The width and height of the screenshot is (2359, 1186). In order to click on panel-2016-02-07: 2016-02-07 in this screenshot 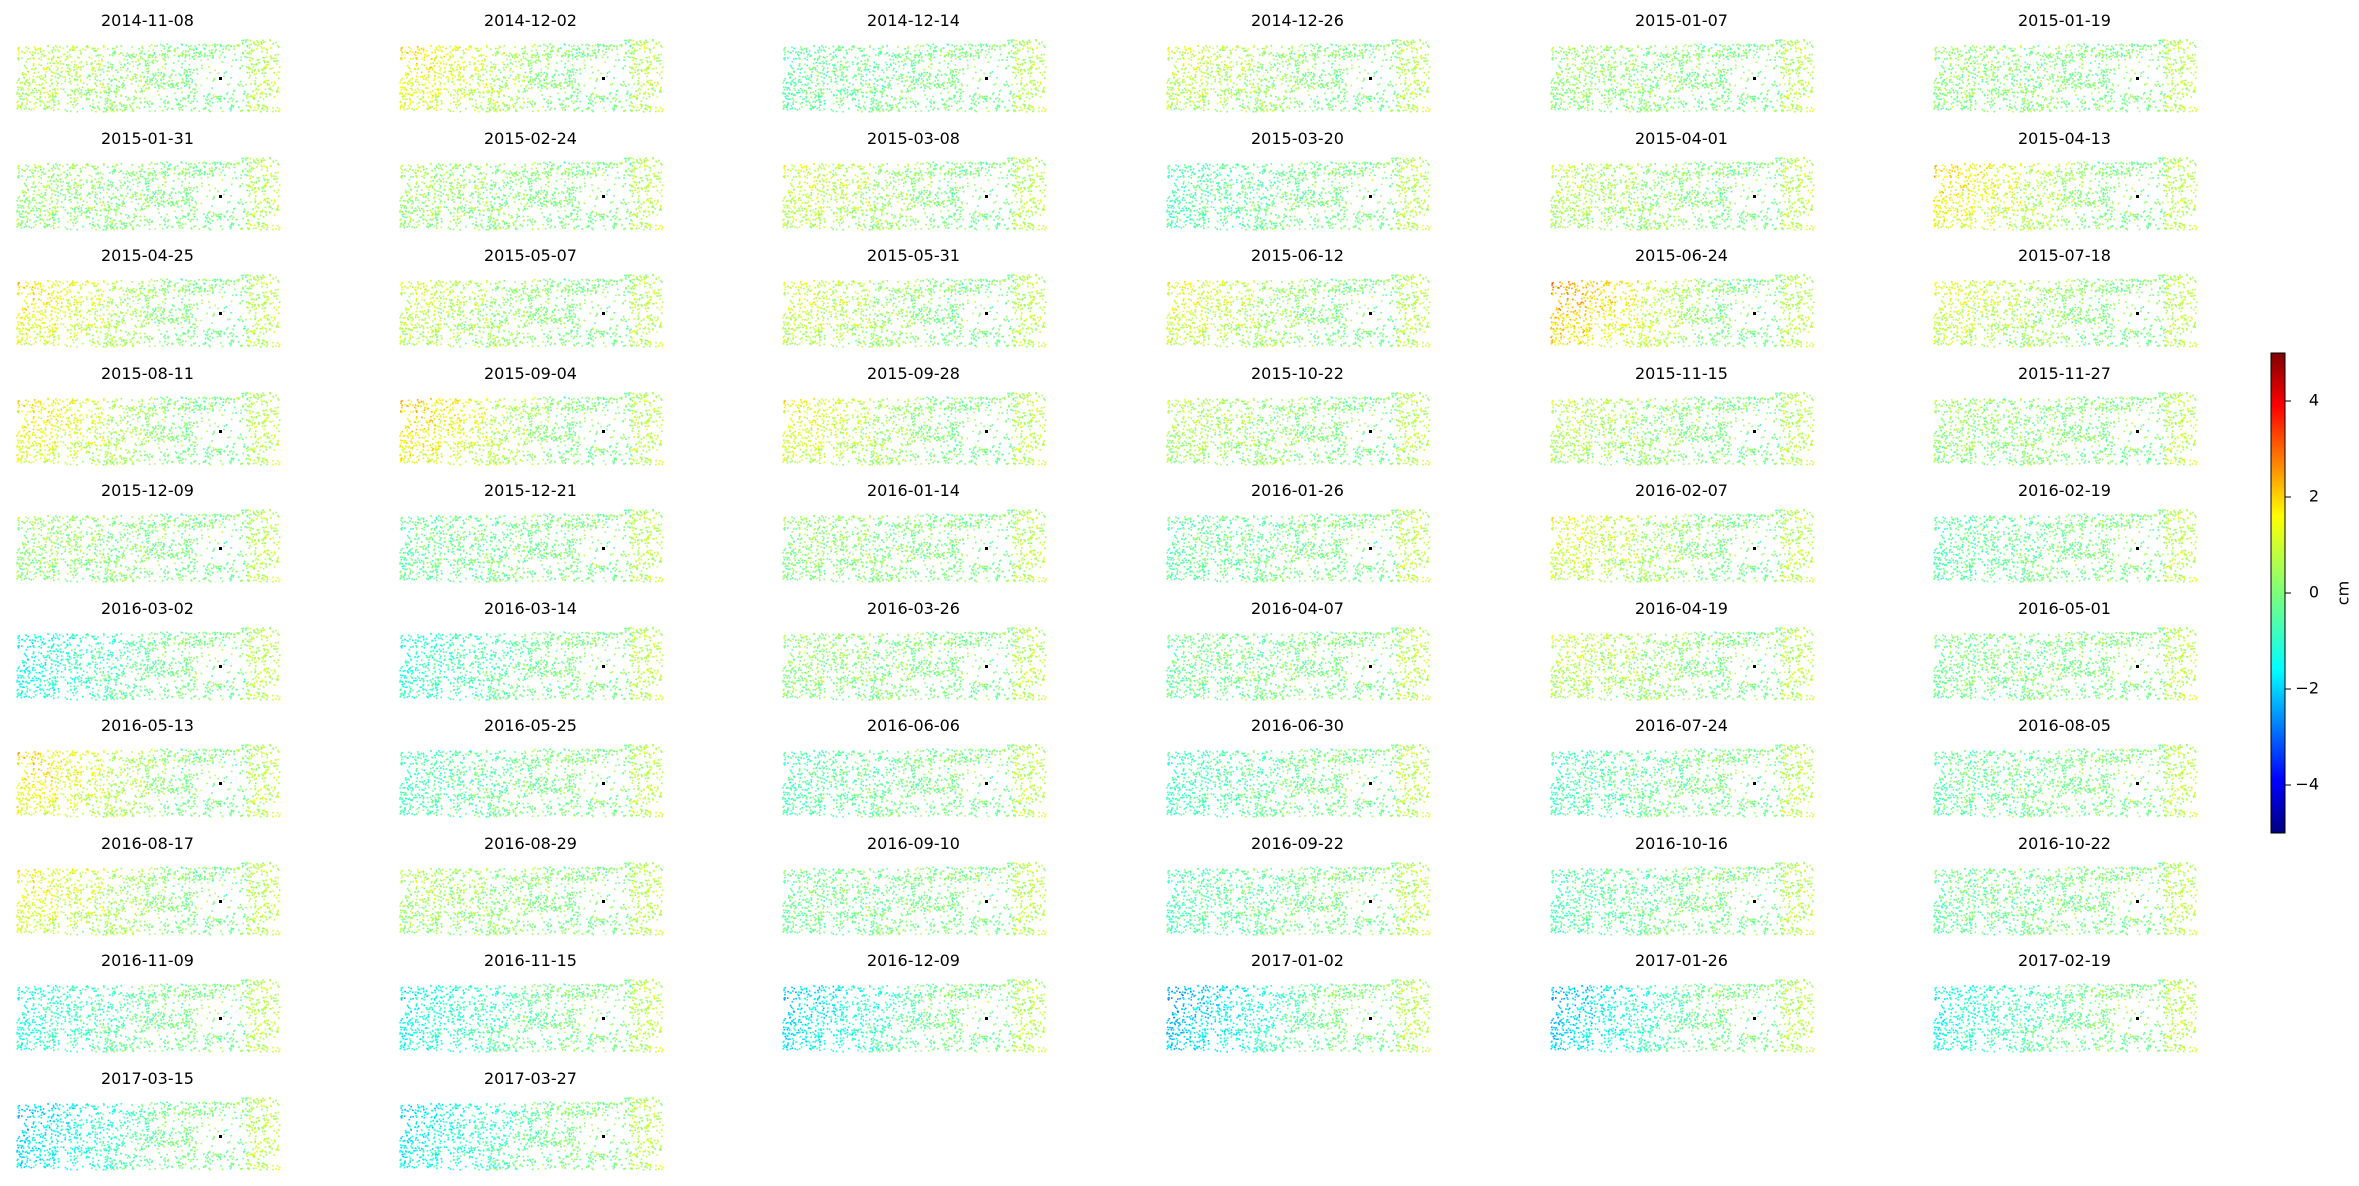, I will do `click(1682, 532)`.